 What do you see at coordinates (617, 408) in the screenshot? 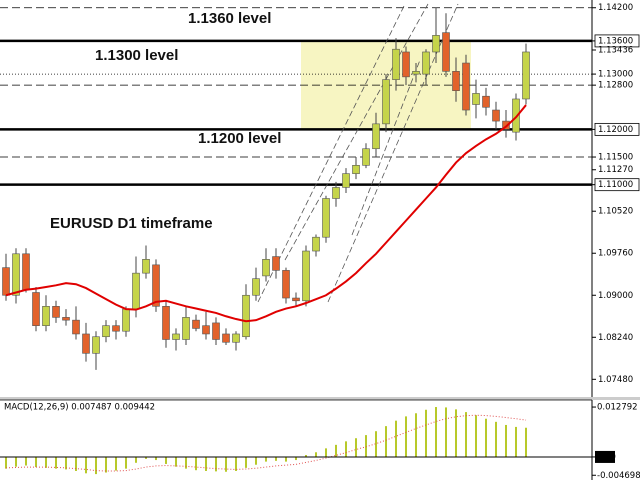
I see `y-tick-label: 0.012792` at bounding box center [617, 408].